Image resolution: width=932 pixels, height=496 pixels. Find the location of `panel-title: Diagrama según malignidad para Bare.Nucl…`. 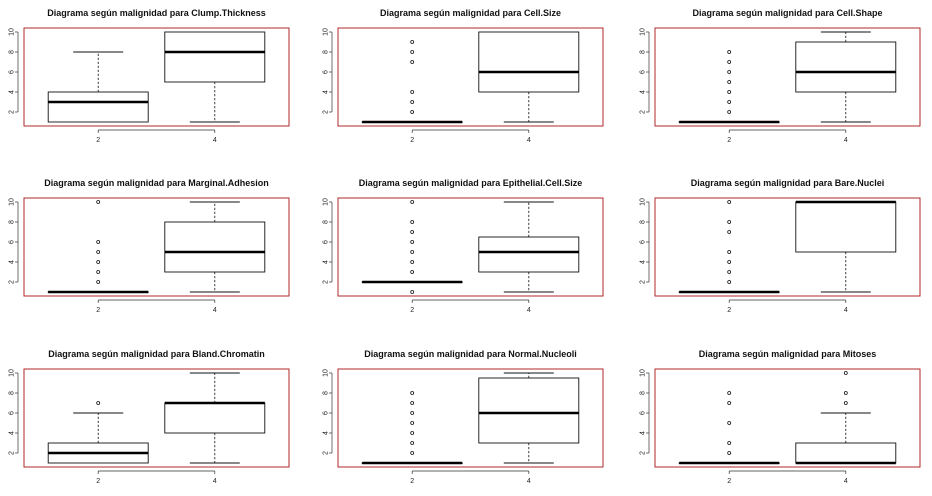

panel-title: Diagrama según malignidad para Bare.Nucl… is located at coordinates (788, 183).